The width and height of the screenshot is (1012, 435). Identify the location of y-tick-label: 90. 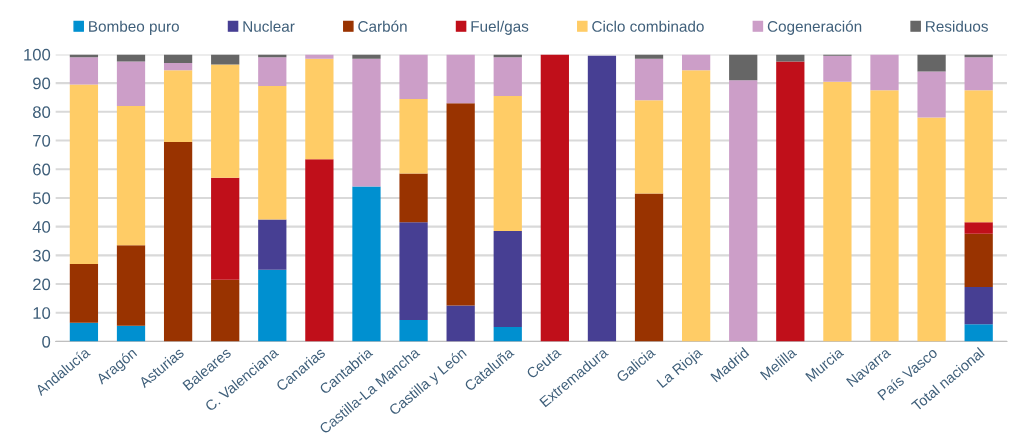
(42, 83).